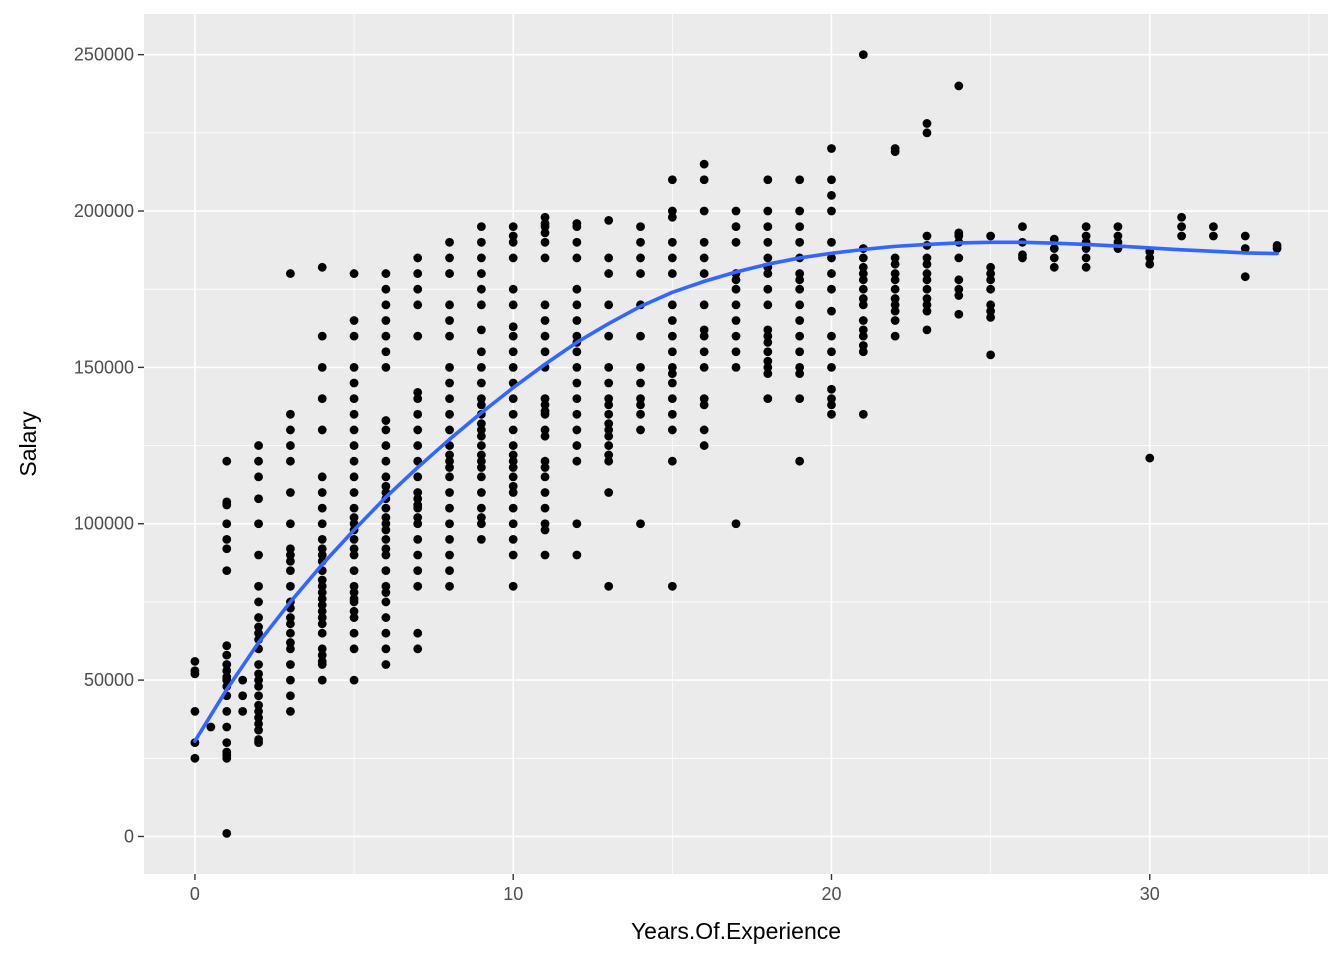  Describe the element at coordinates (675, 889) in the screenshot. I see `x-axis-ticks: 0 10 20 30` at that location.